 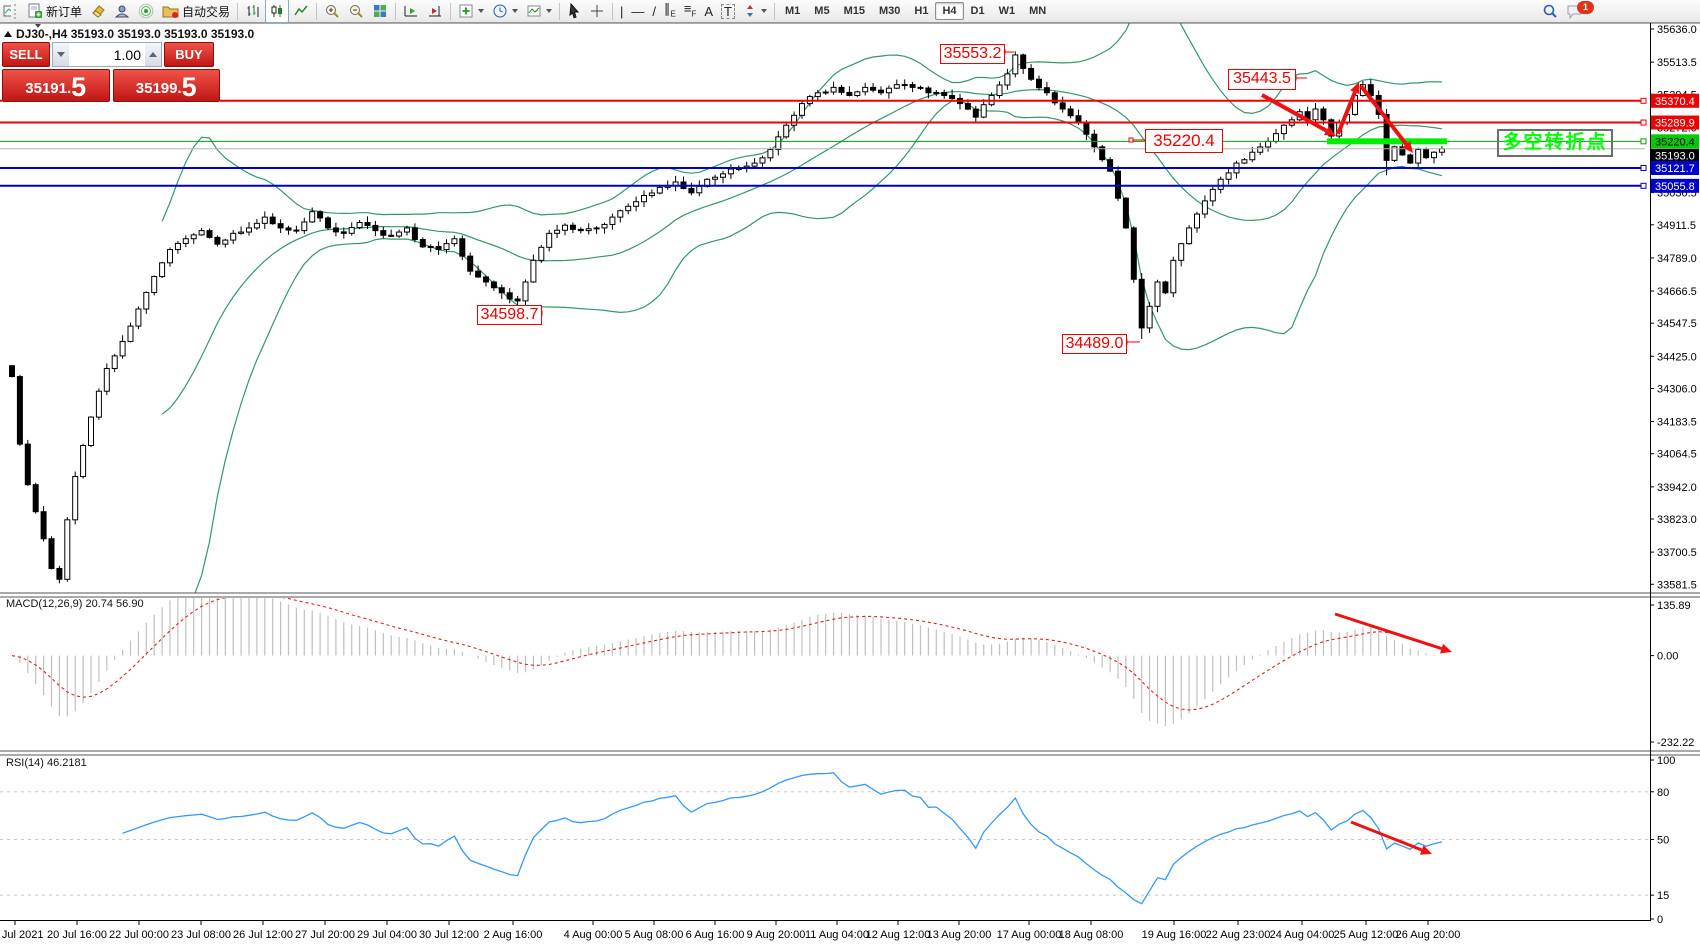 What do you see at coordinates (332, 11) in the screenshot?
I see `zoom-in-button` at bounding box center [332, 11].